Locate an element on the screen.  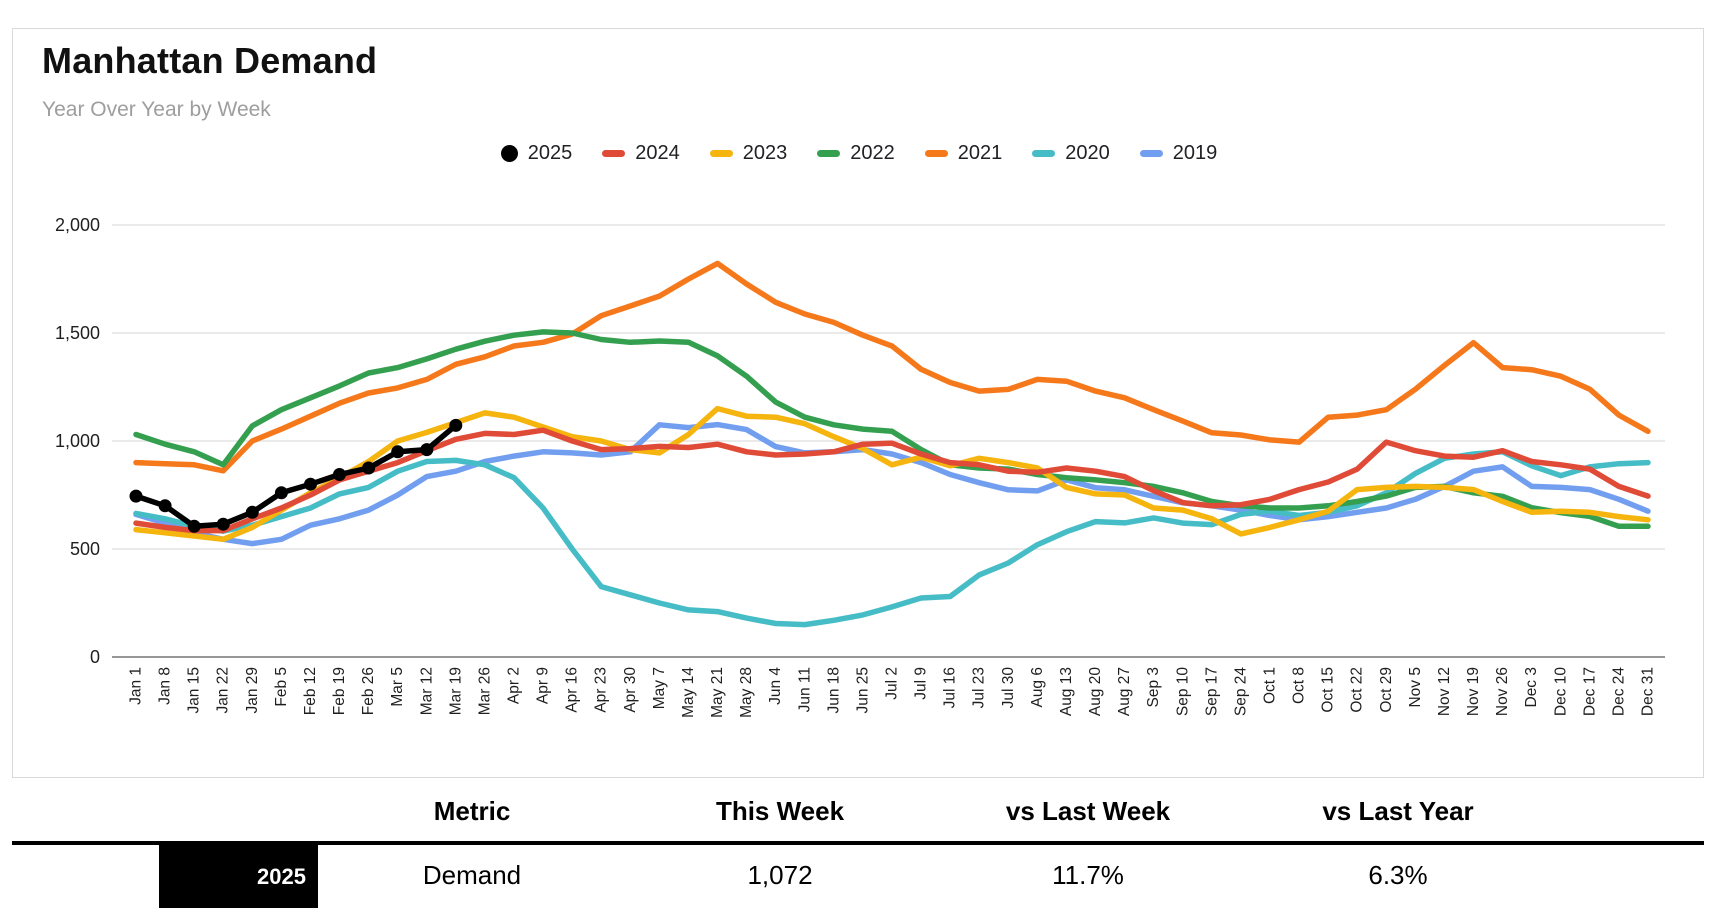
x-tick-label: Nov 12 is located at coordinates (1444, 691).